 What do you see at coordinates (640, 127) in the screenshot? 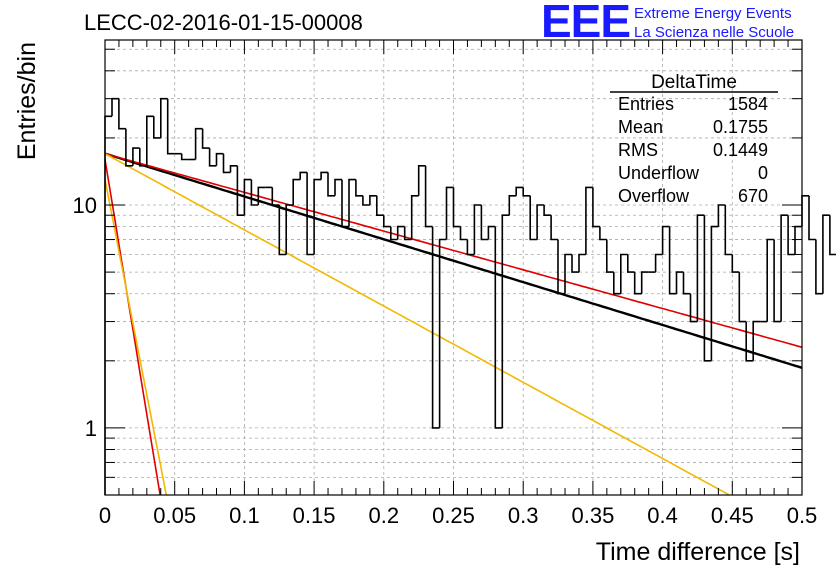
I see `stats-label: Mean` at bounding box center [640, 127].